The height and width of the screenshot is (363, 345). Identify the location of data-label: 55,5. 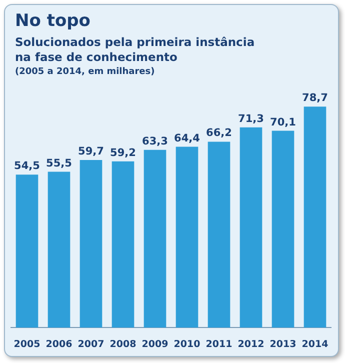
(59, 163).